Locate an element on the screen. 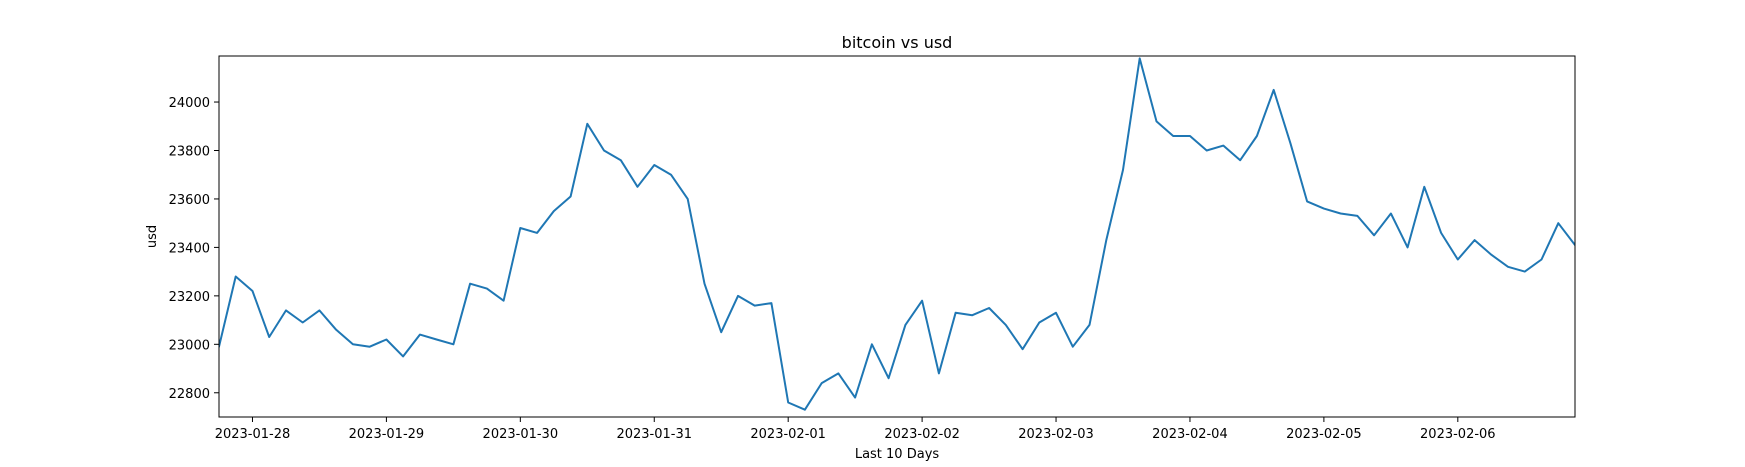 The width and height of the screenshot is (1745, 467). y-tick-label: 22800 is located at coordinates (189, 394).